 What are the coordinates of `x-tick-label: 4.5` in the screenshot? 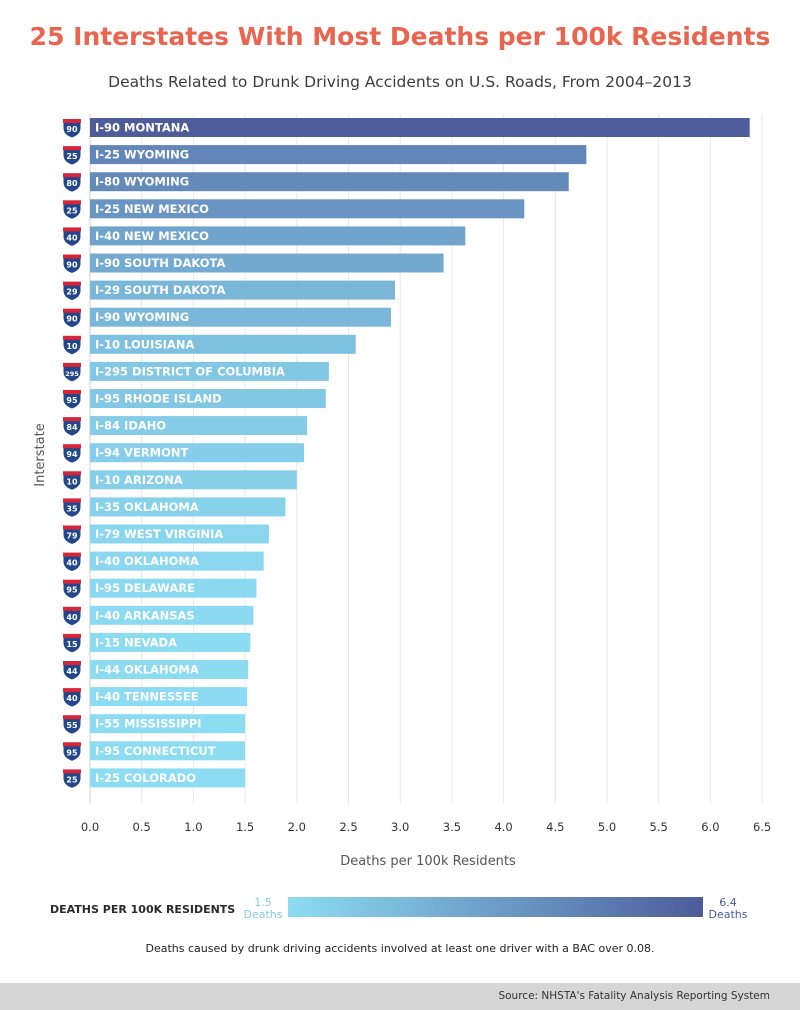 It's located at (555, 827).